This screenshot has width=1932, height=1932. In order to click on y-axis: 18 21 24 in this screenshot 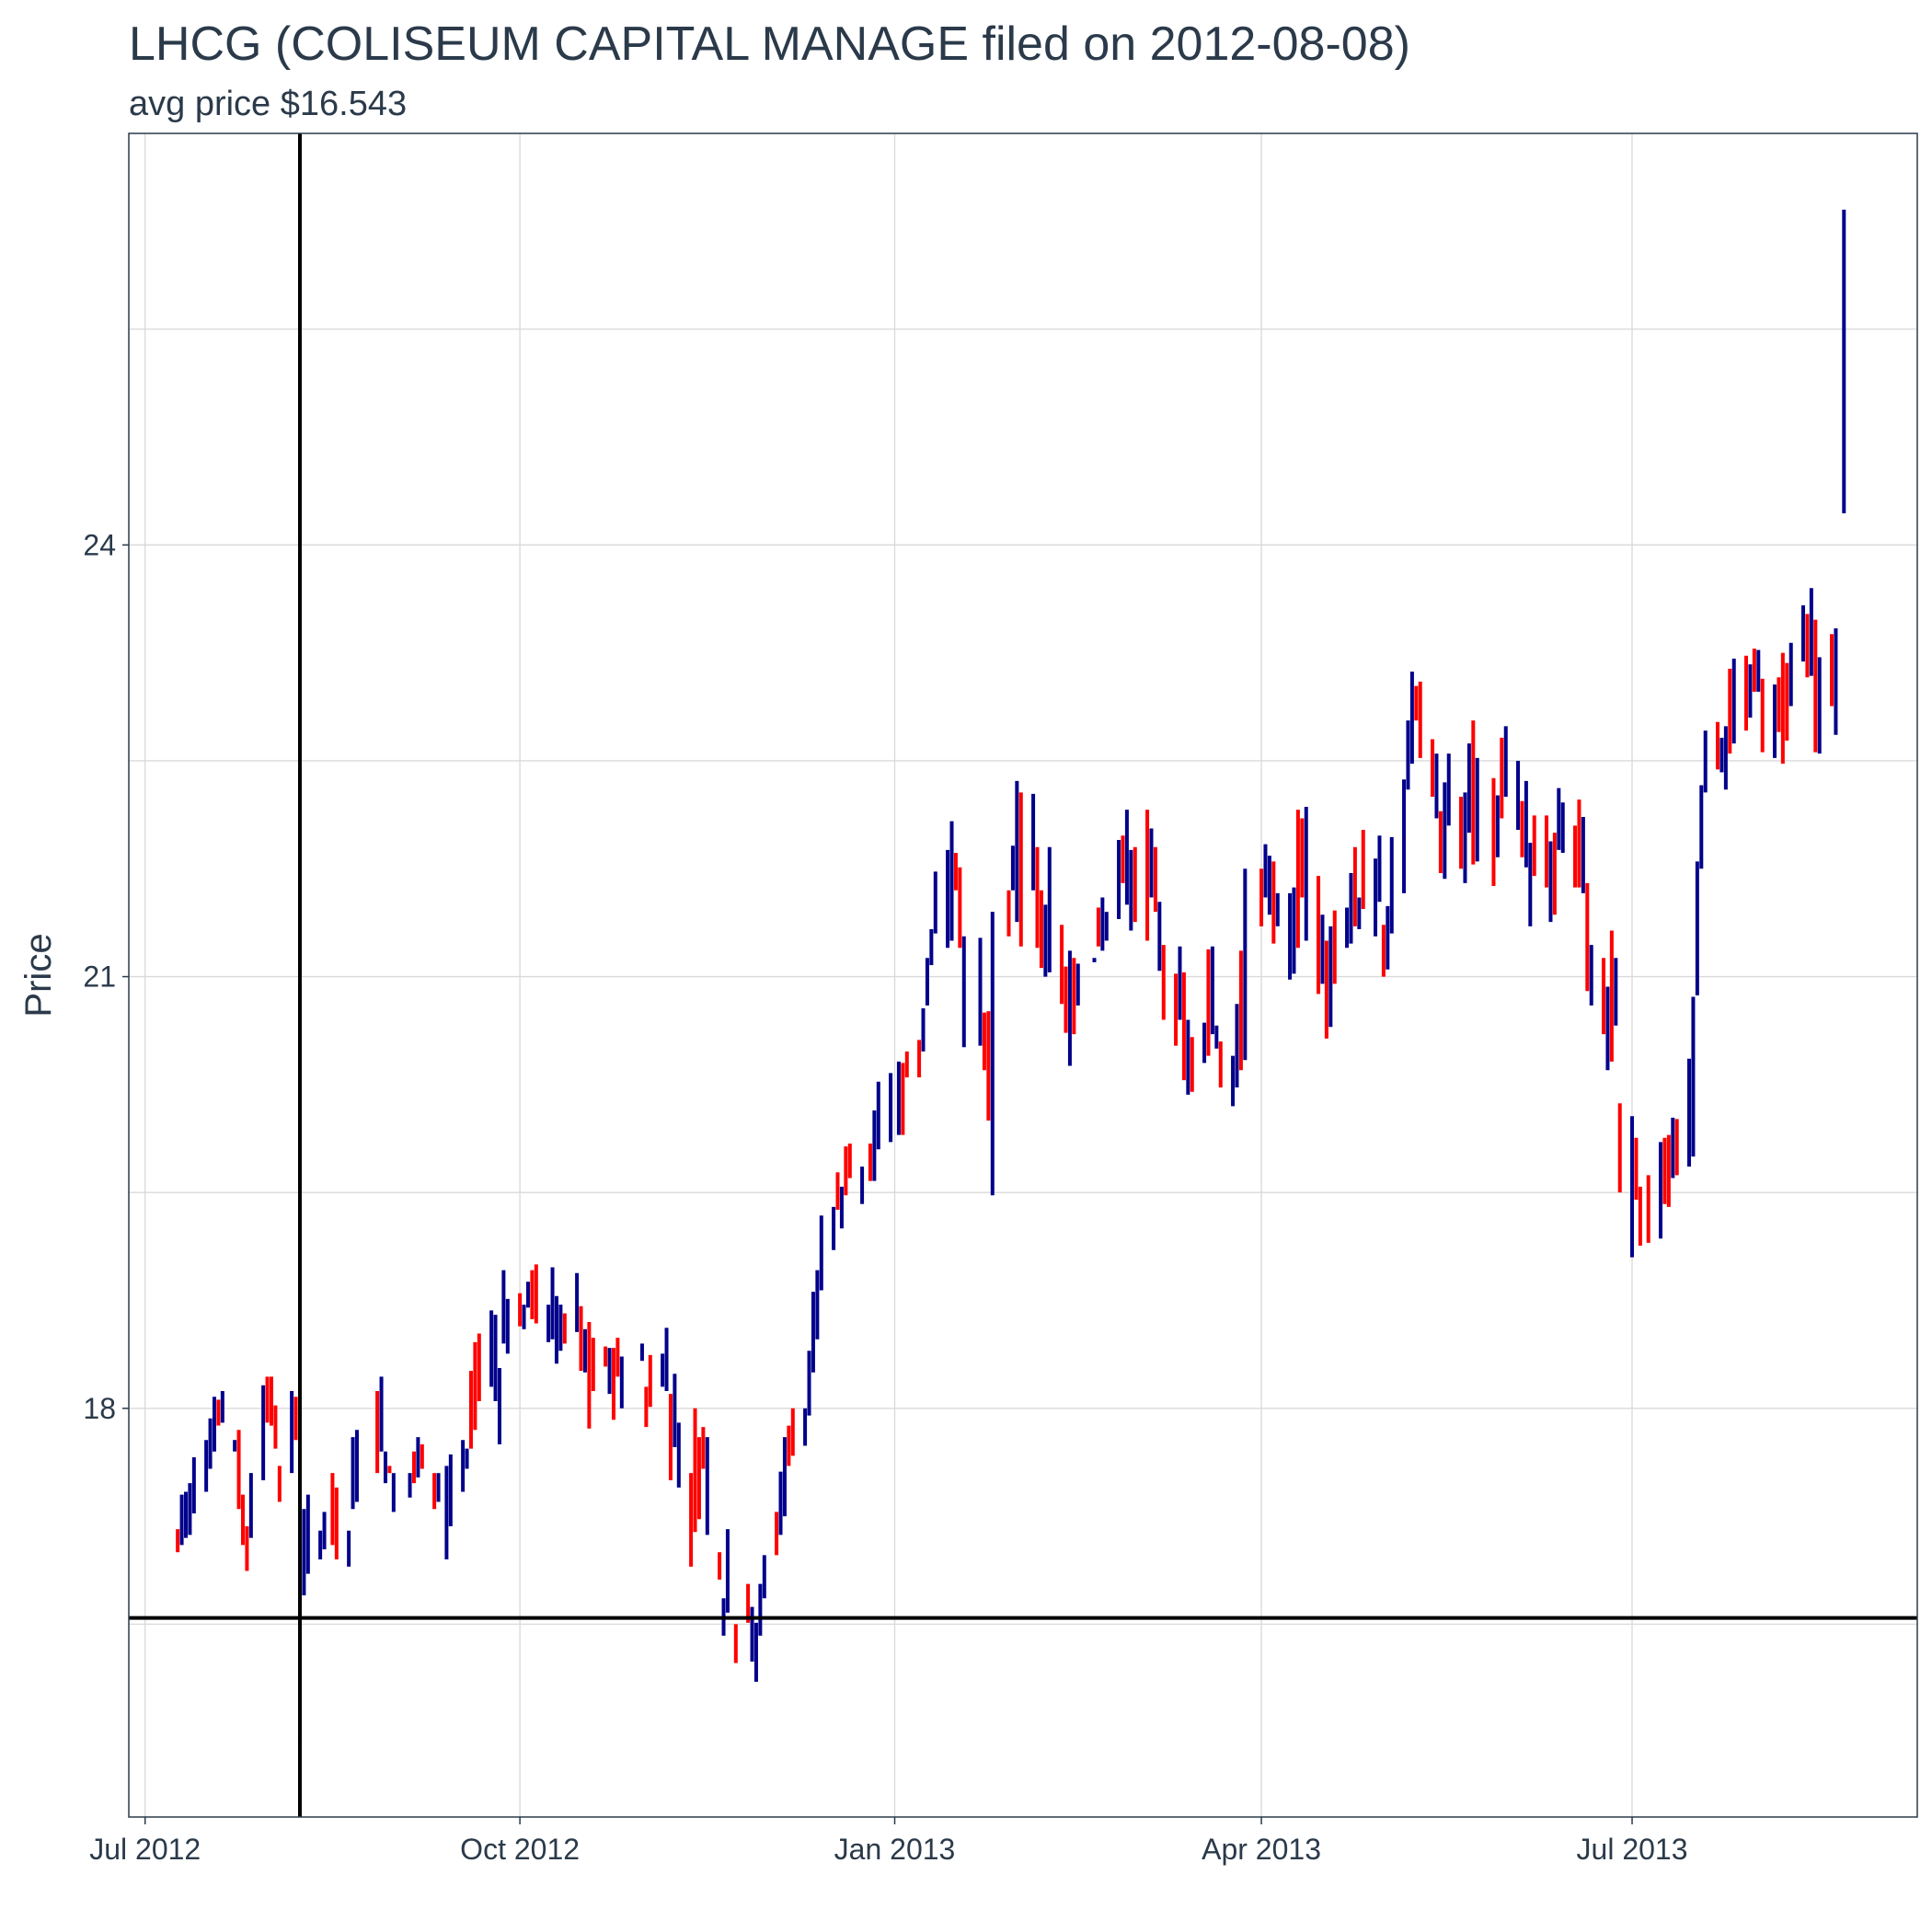, I will do `click(106, 976)`.